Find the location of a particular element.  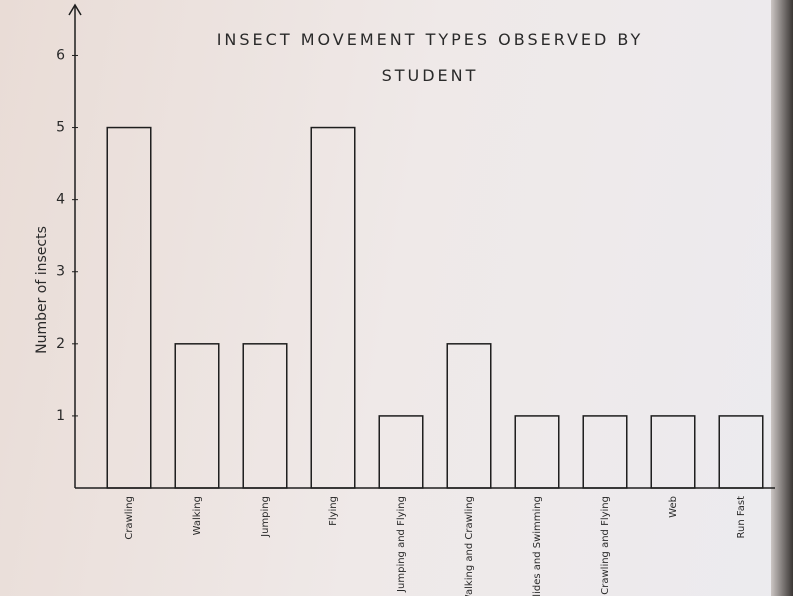

y-tick-label: 4 is located at coordinates (60, 200).